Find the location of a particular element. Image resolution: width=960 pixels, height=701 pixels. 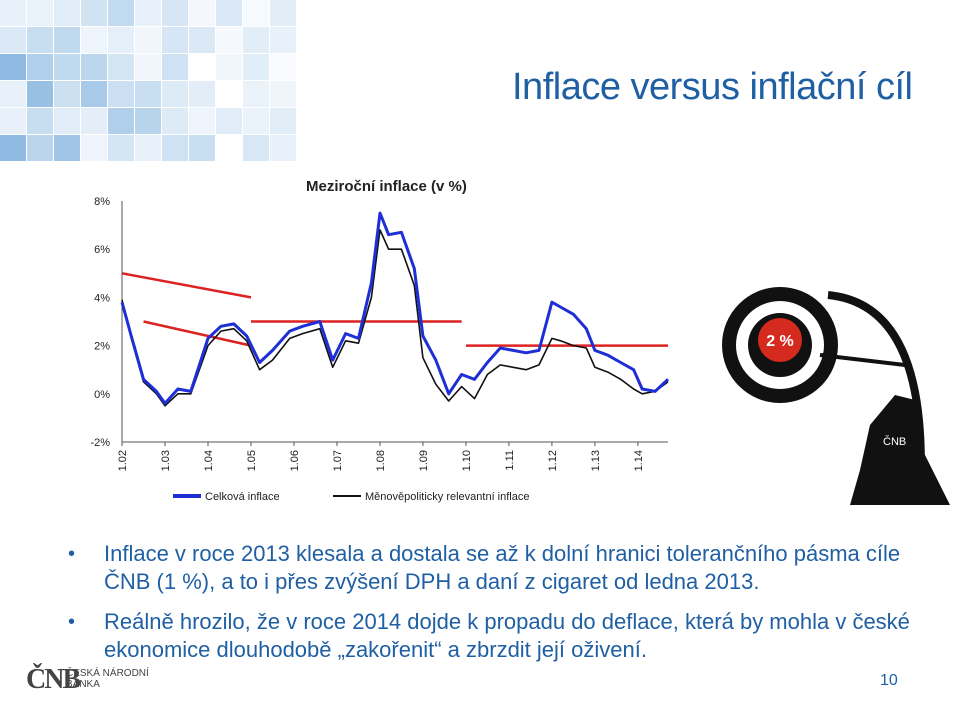

y-tick-label: 0% is located at coordinates (102, 395).